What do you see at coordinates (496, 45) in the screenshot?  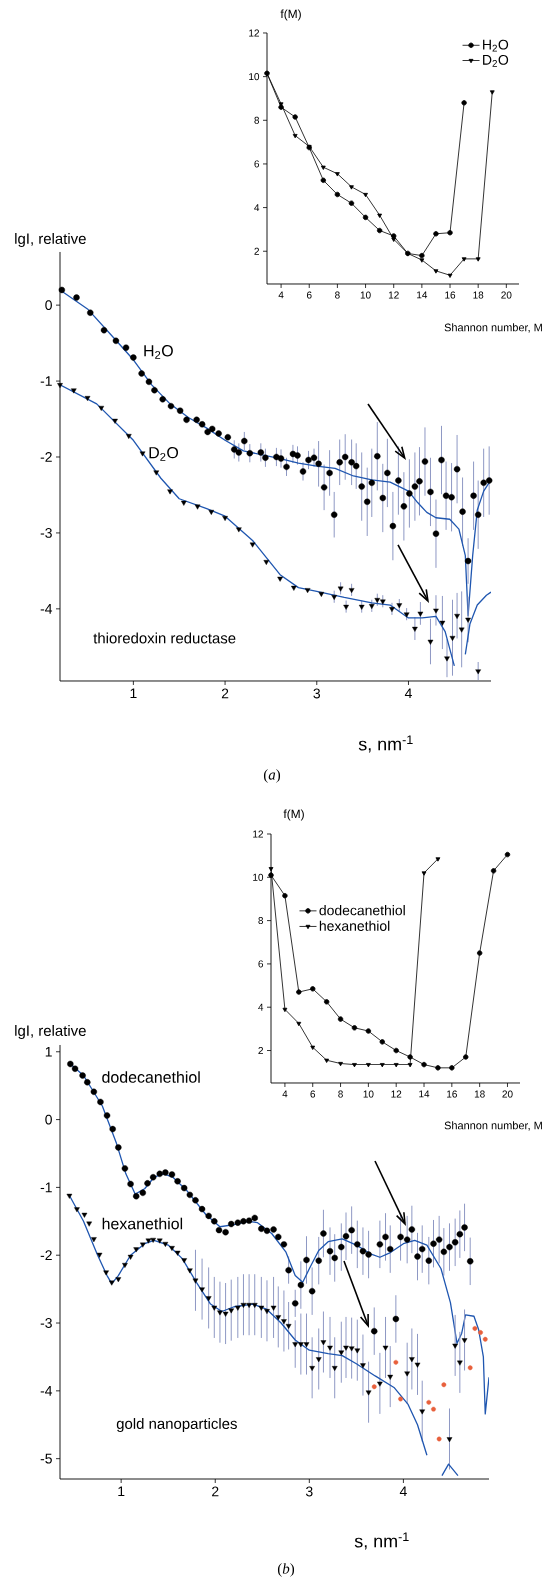 I see `legend-label: H$_{2}$O` at bounding box center [496, 45].